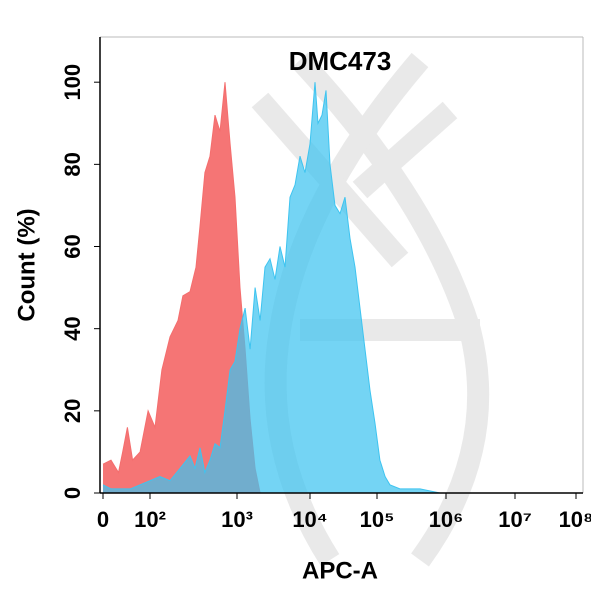 This screenshot has width=591, height=593. I want to click on x-tick-label: 10⁴, so click(309, 519).